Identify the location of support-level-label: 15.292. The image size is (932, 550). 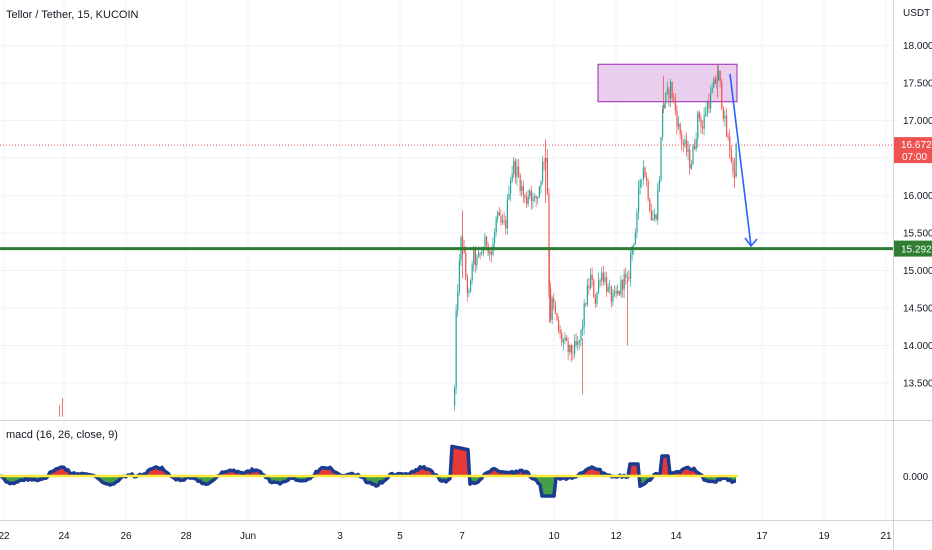
(916, 250).